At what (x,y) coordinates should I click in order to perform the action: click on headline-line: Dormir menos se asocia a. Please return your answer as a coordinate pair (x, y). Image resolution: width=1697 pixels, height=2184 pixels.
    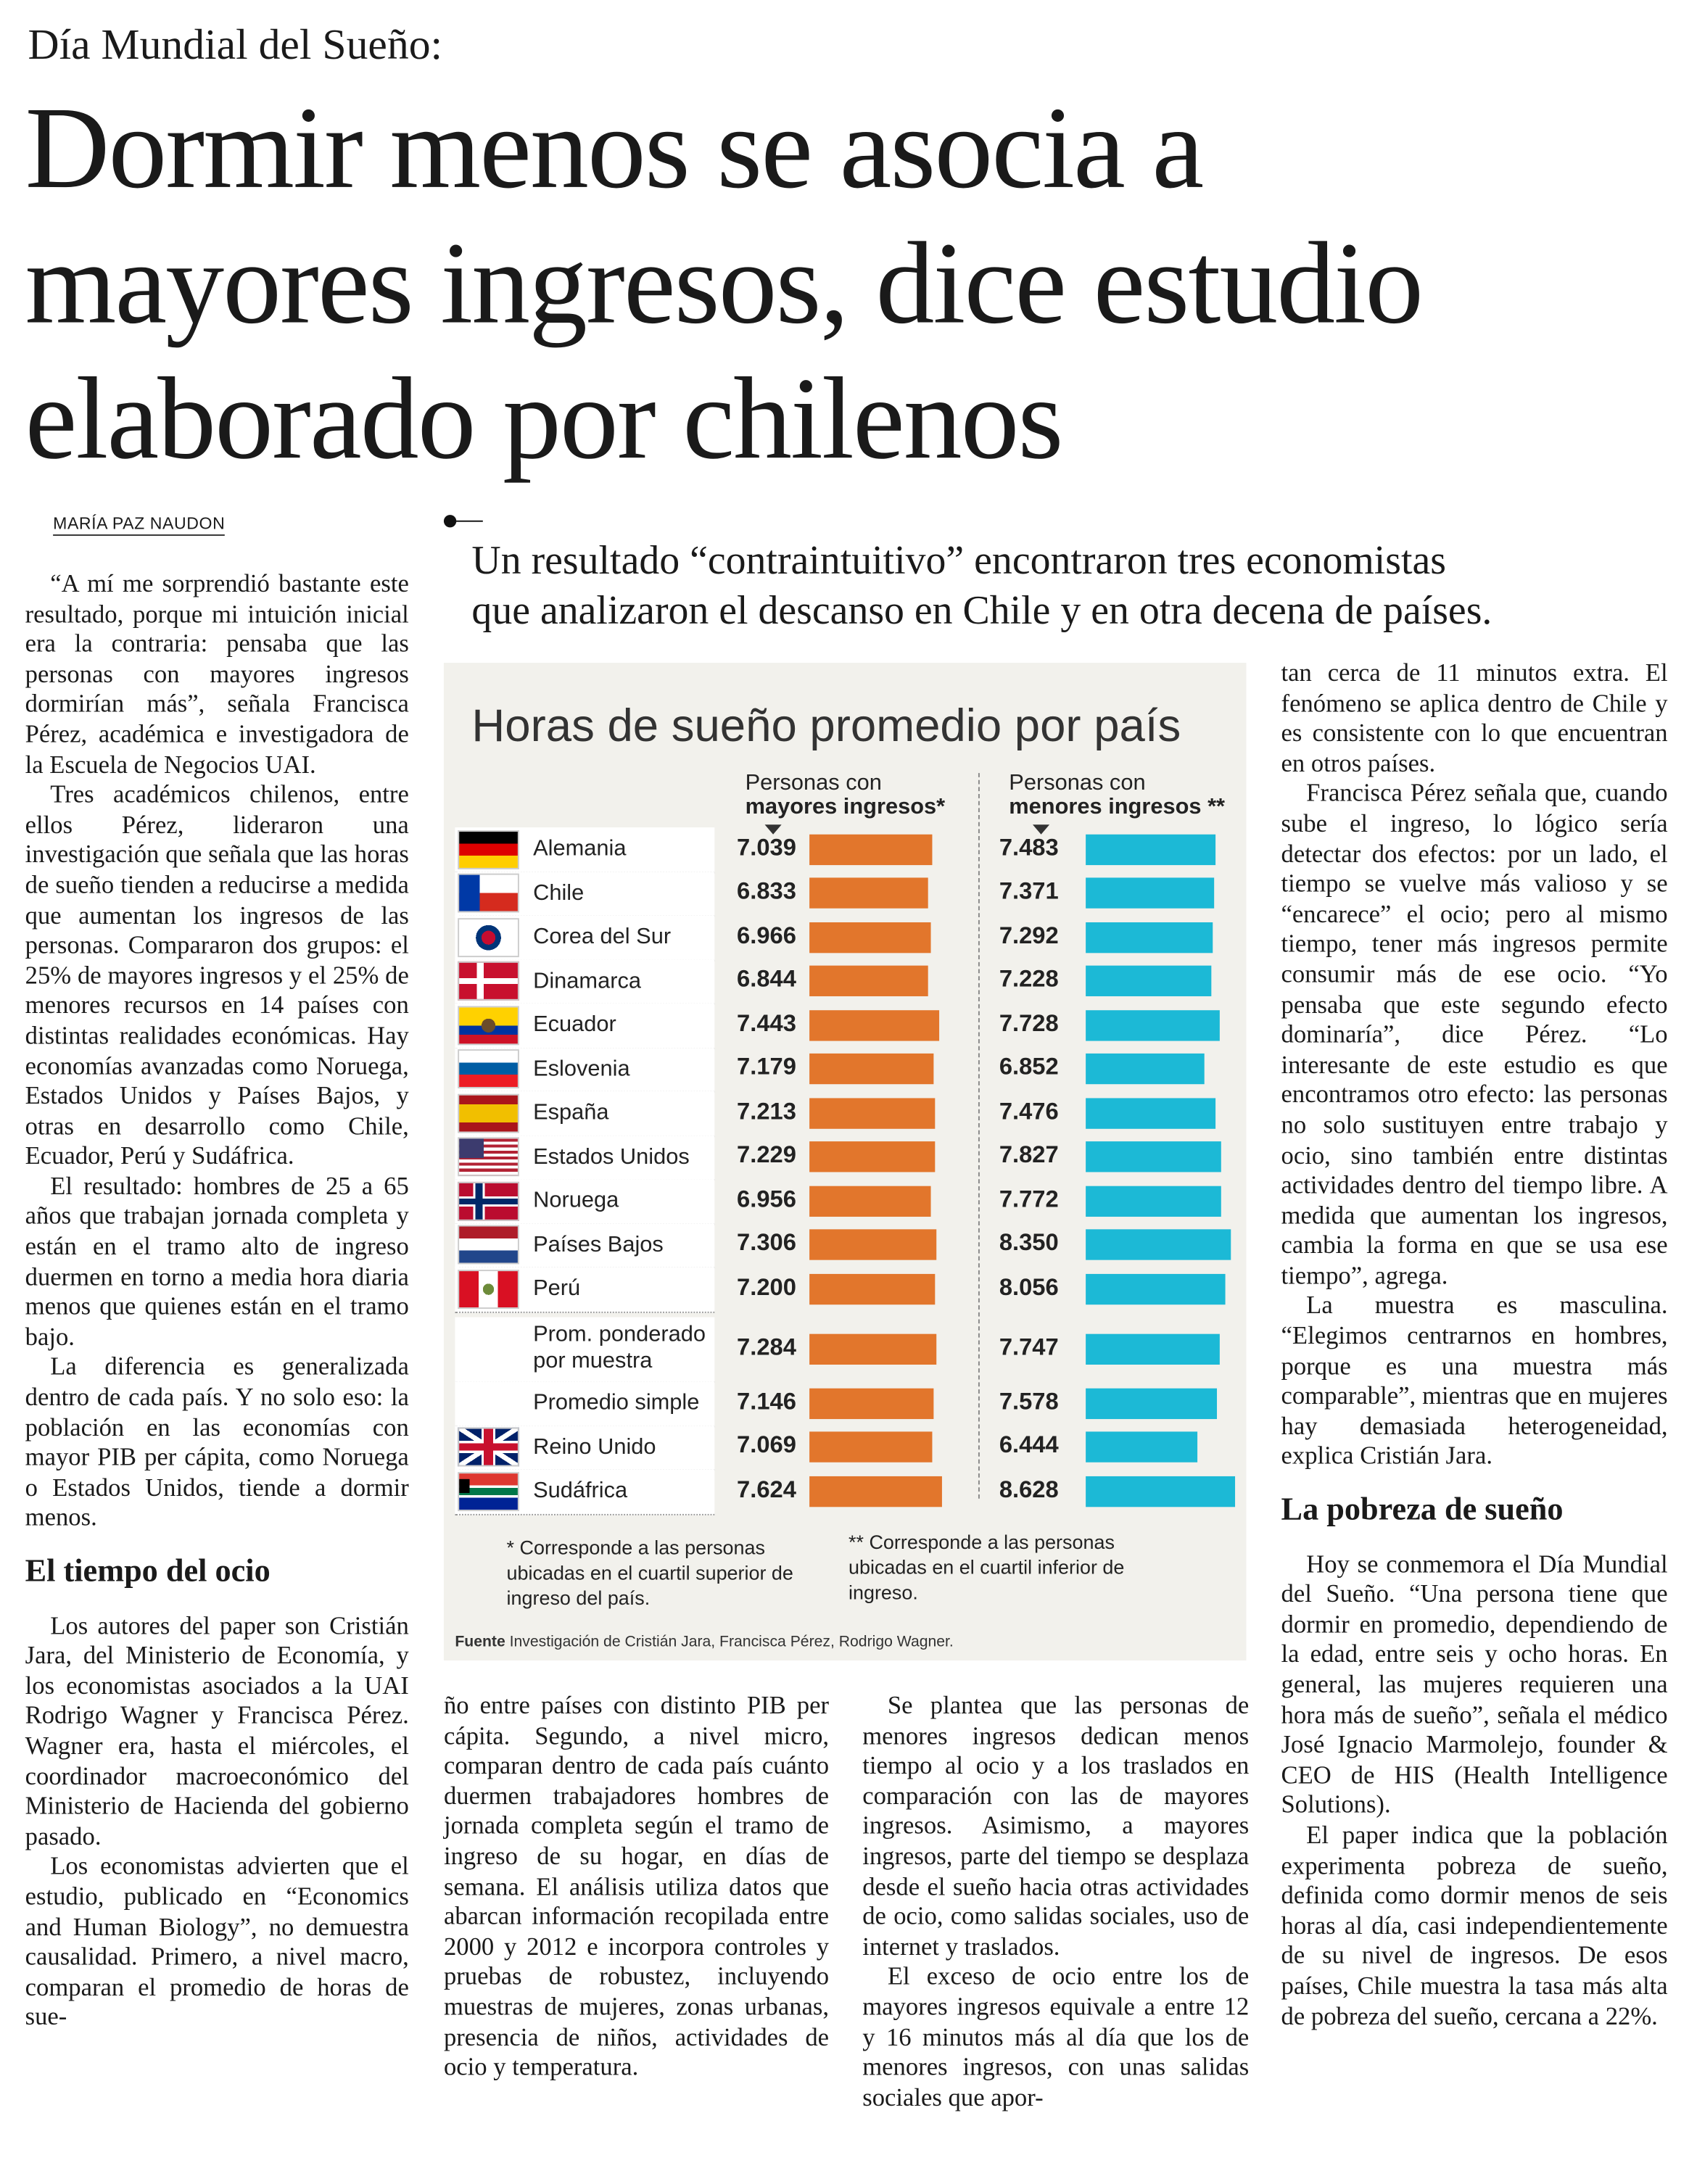
    Looking at the image, I should click on (615, 148).